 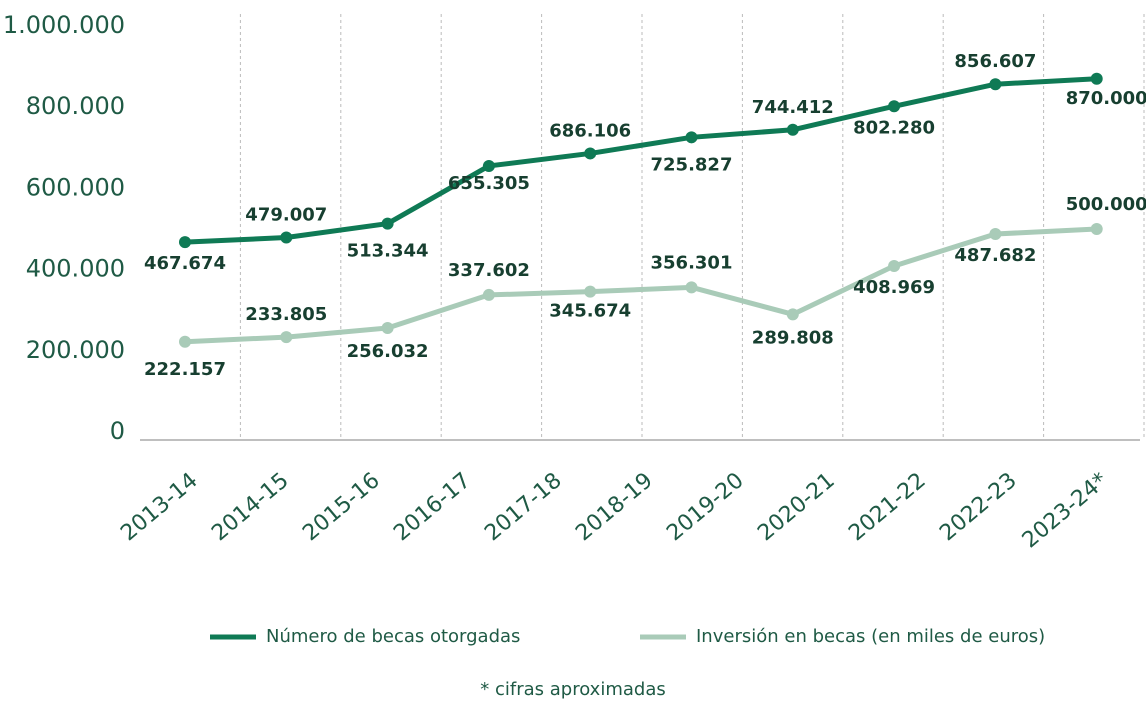 What do you see at coordinates (64, 25) in the screenshot?
I see `y-tick-label: 1.000.000` at bounding box center [64, 25].